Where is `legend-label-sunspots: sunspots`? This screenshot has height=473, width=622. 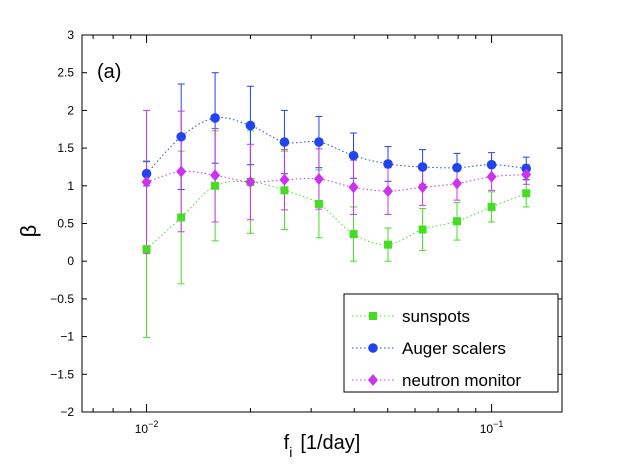 legend-label-sunspots: sunspots is located at coordinates (436, 316).